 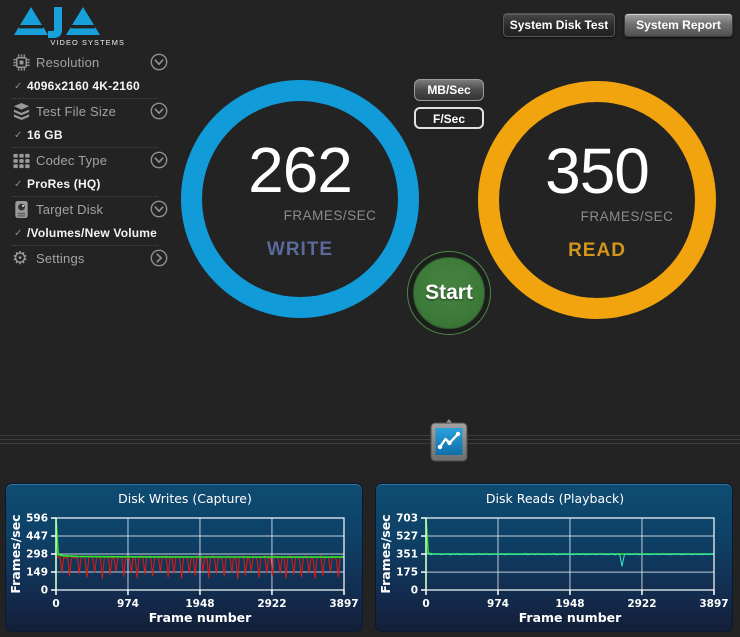 I want to click on sidebar-value-target-disk: ✓ /Volumes/New Volume, so click(x=85, y=233).